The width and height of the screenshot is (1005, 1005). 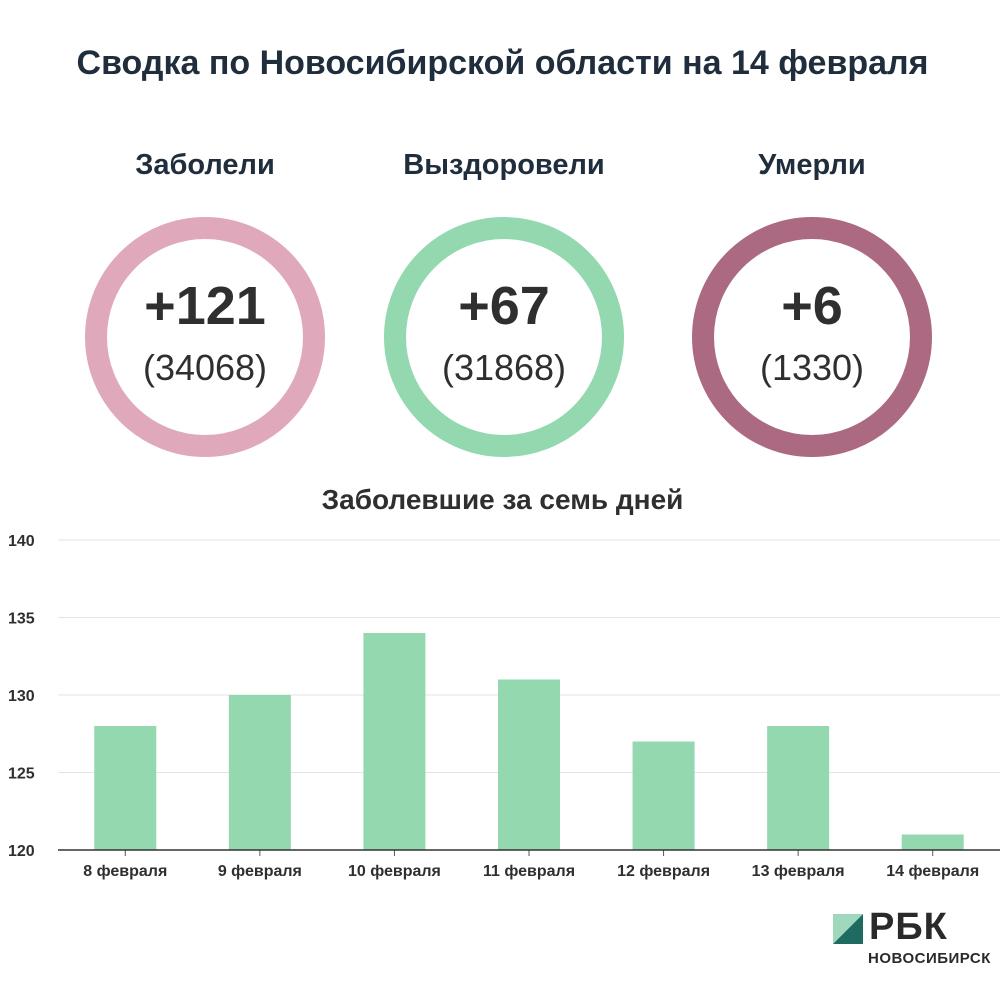 I want to click on x-tick-label: 14 февраля, so click(x=932, y=871).